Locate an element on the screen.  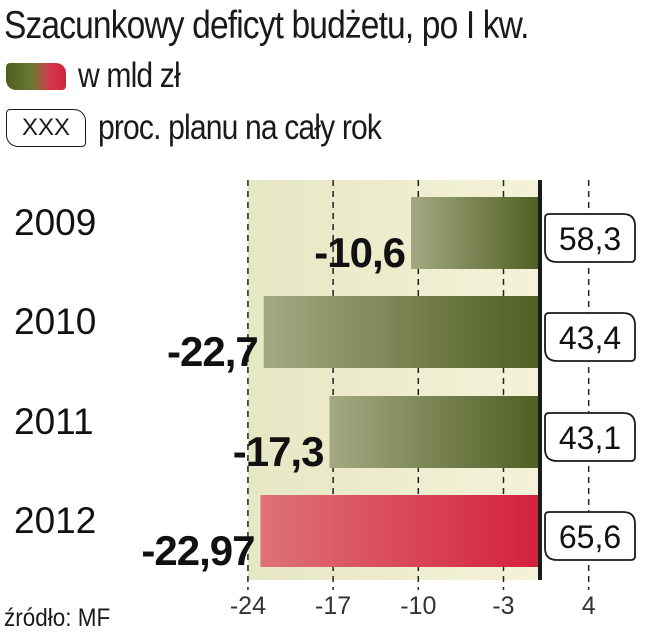
chart-title: Szacunkowy deficyt budżetu, po I kw. is located at coordinates (266, 25).